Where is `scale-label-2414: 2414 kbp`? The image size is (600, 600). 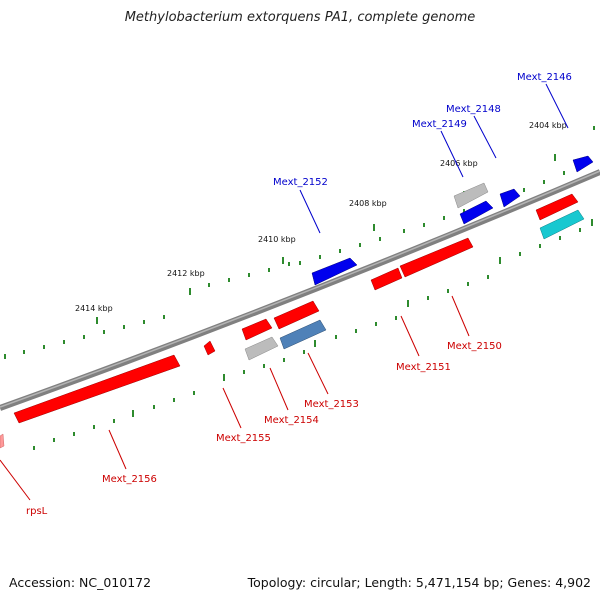
scale-label-2414: 2414 kbp is located at coordinates (94, 308).